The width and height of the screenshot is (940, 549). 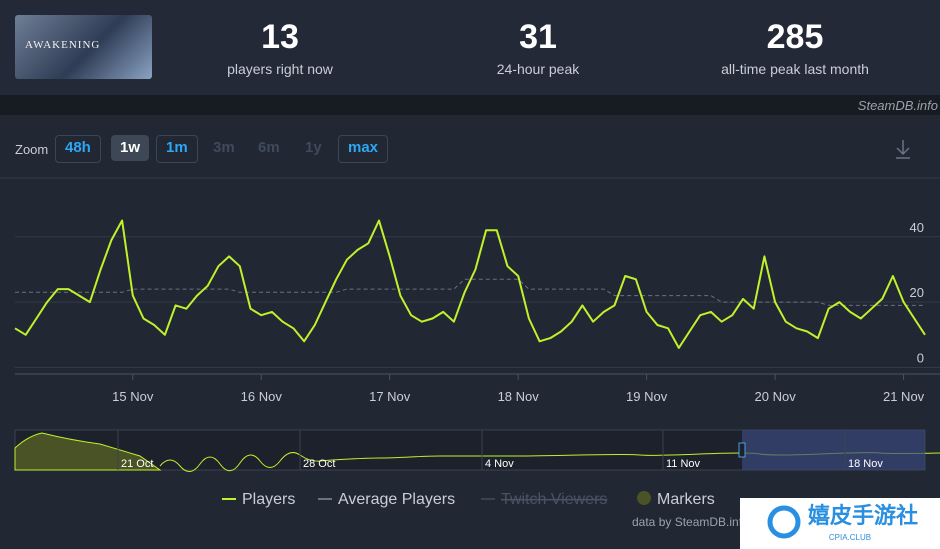 I want to click on stat: 285 all-time peak last month, so click(x=795, y=47).